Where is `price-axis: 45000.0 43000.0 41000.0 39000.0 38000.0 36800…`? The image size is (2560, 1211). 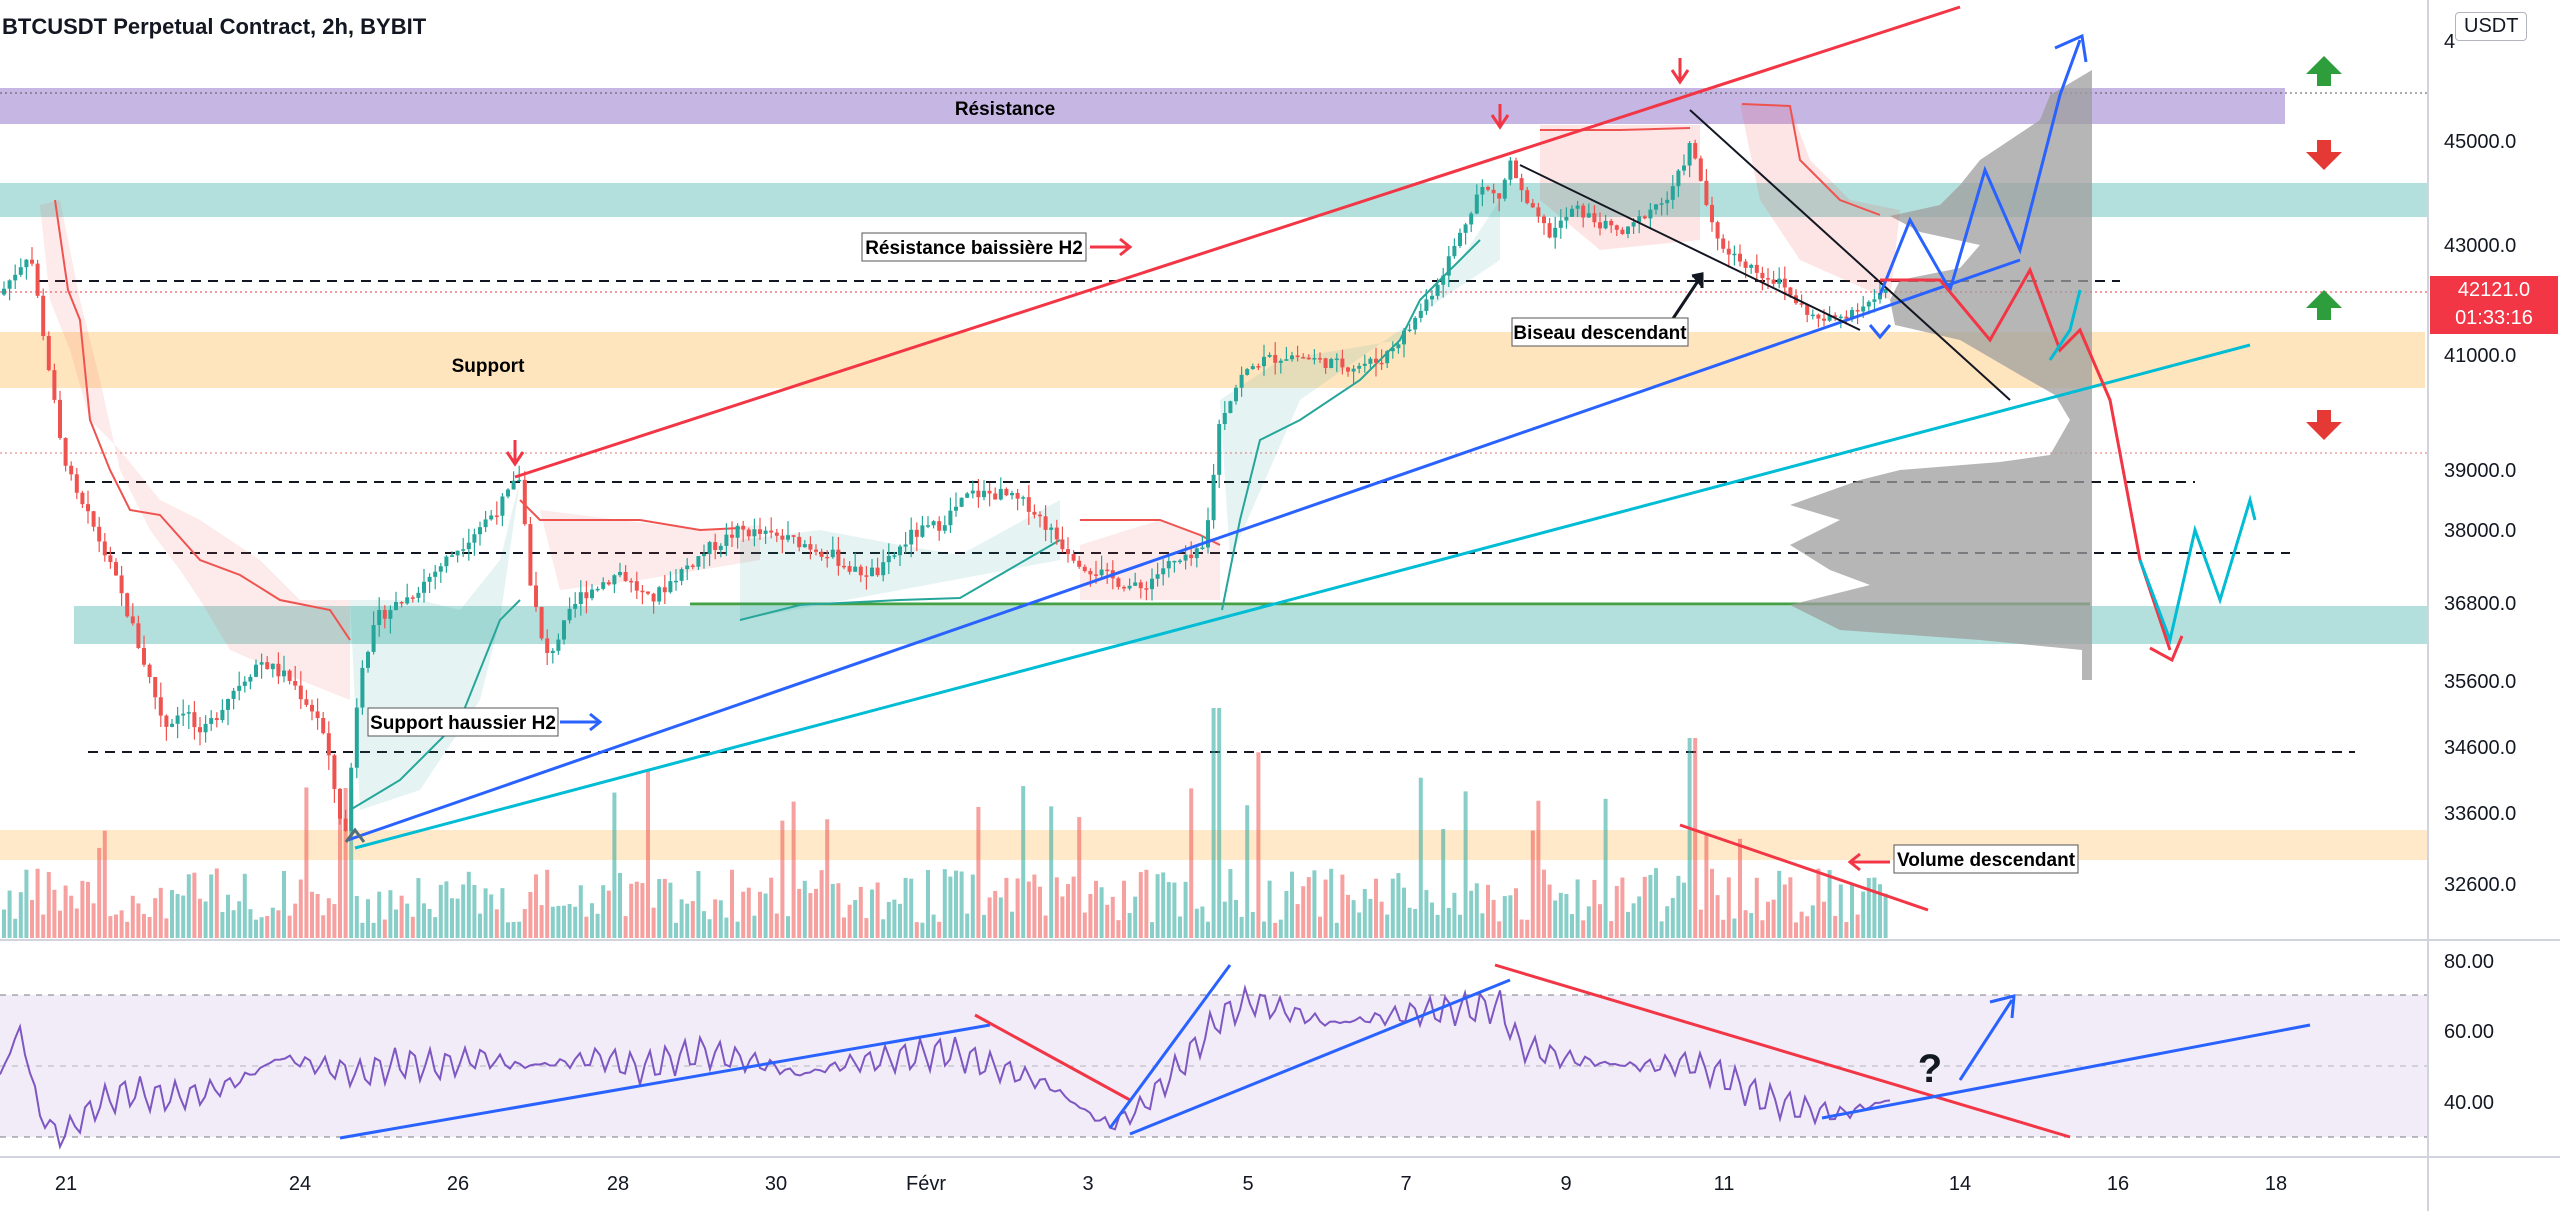
price-axis: 45000.0 43000.0 41000.0 39000.0 38000.0 36800… is located at coordinates (2480, 463).